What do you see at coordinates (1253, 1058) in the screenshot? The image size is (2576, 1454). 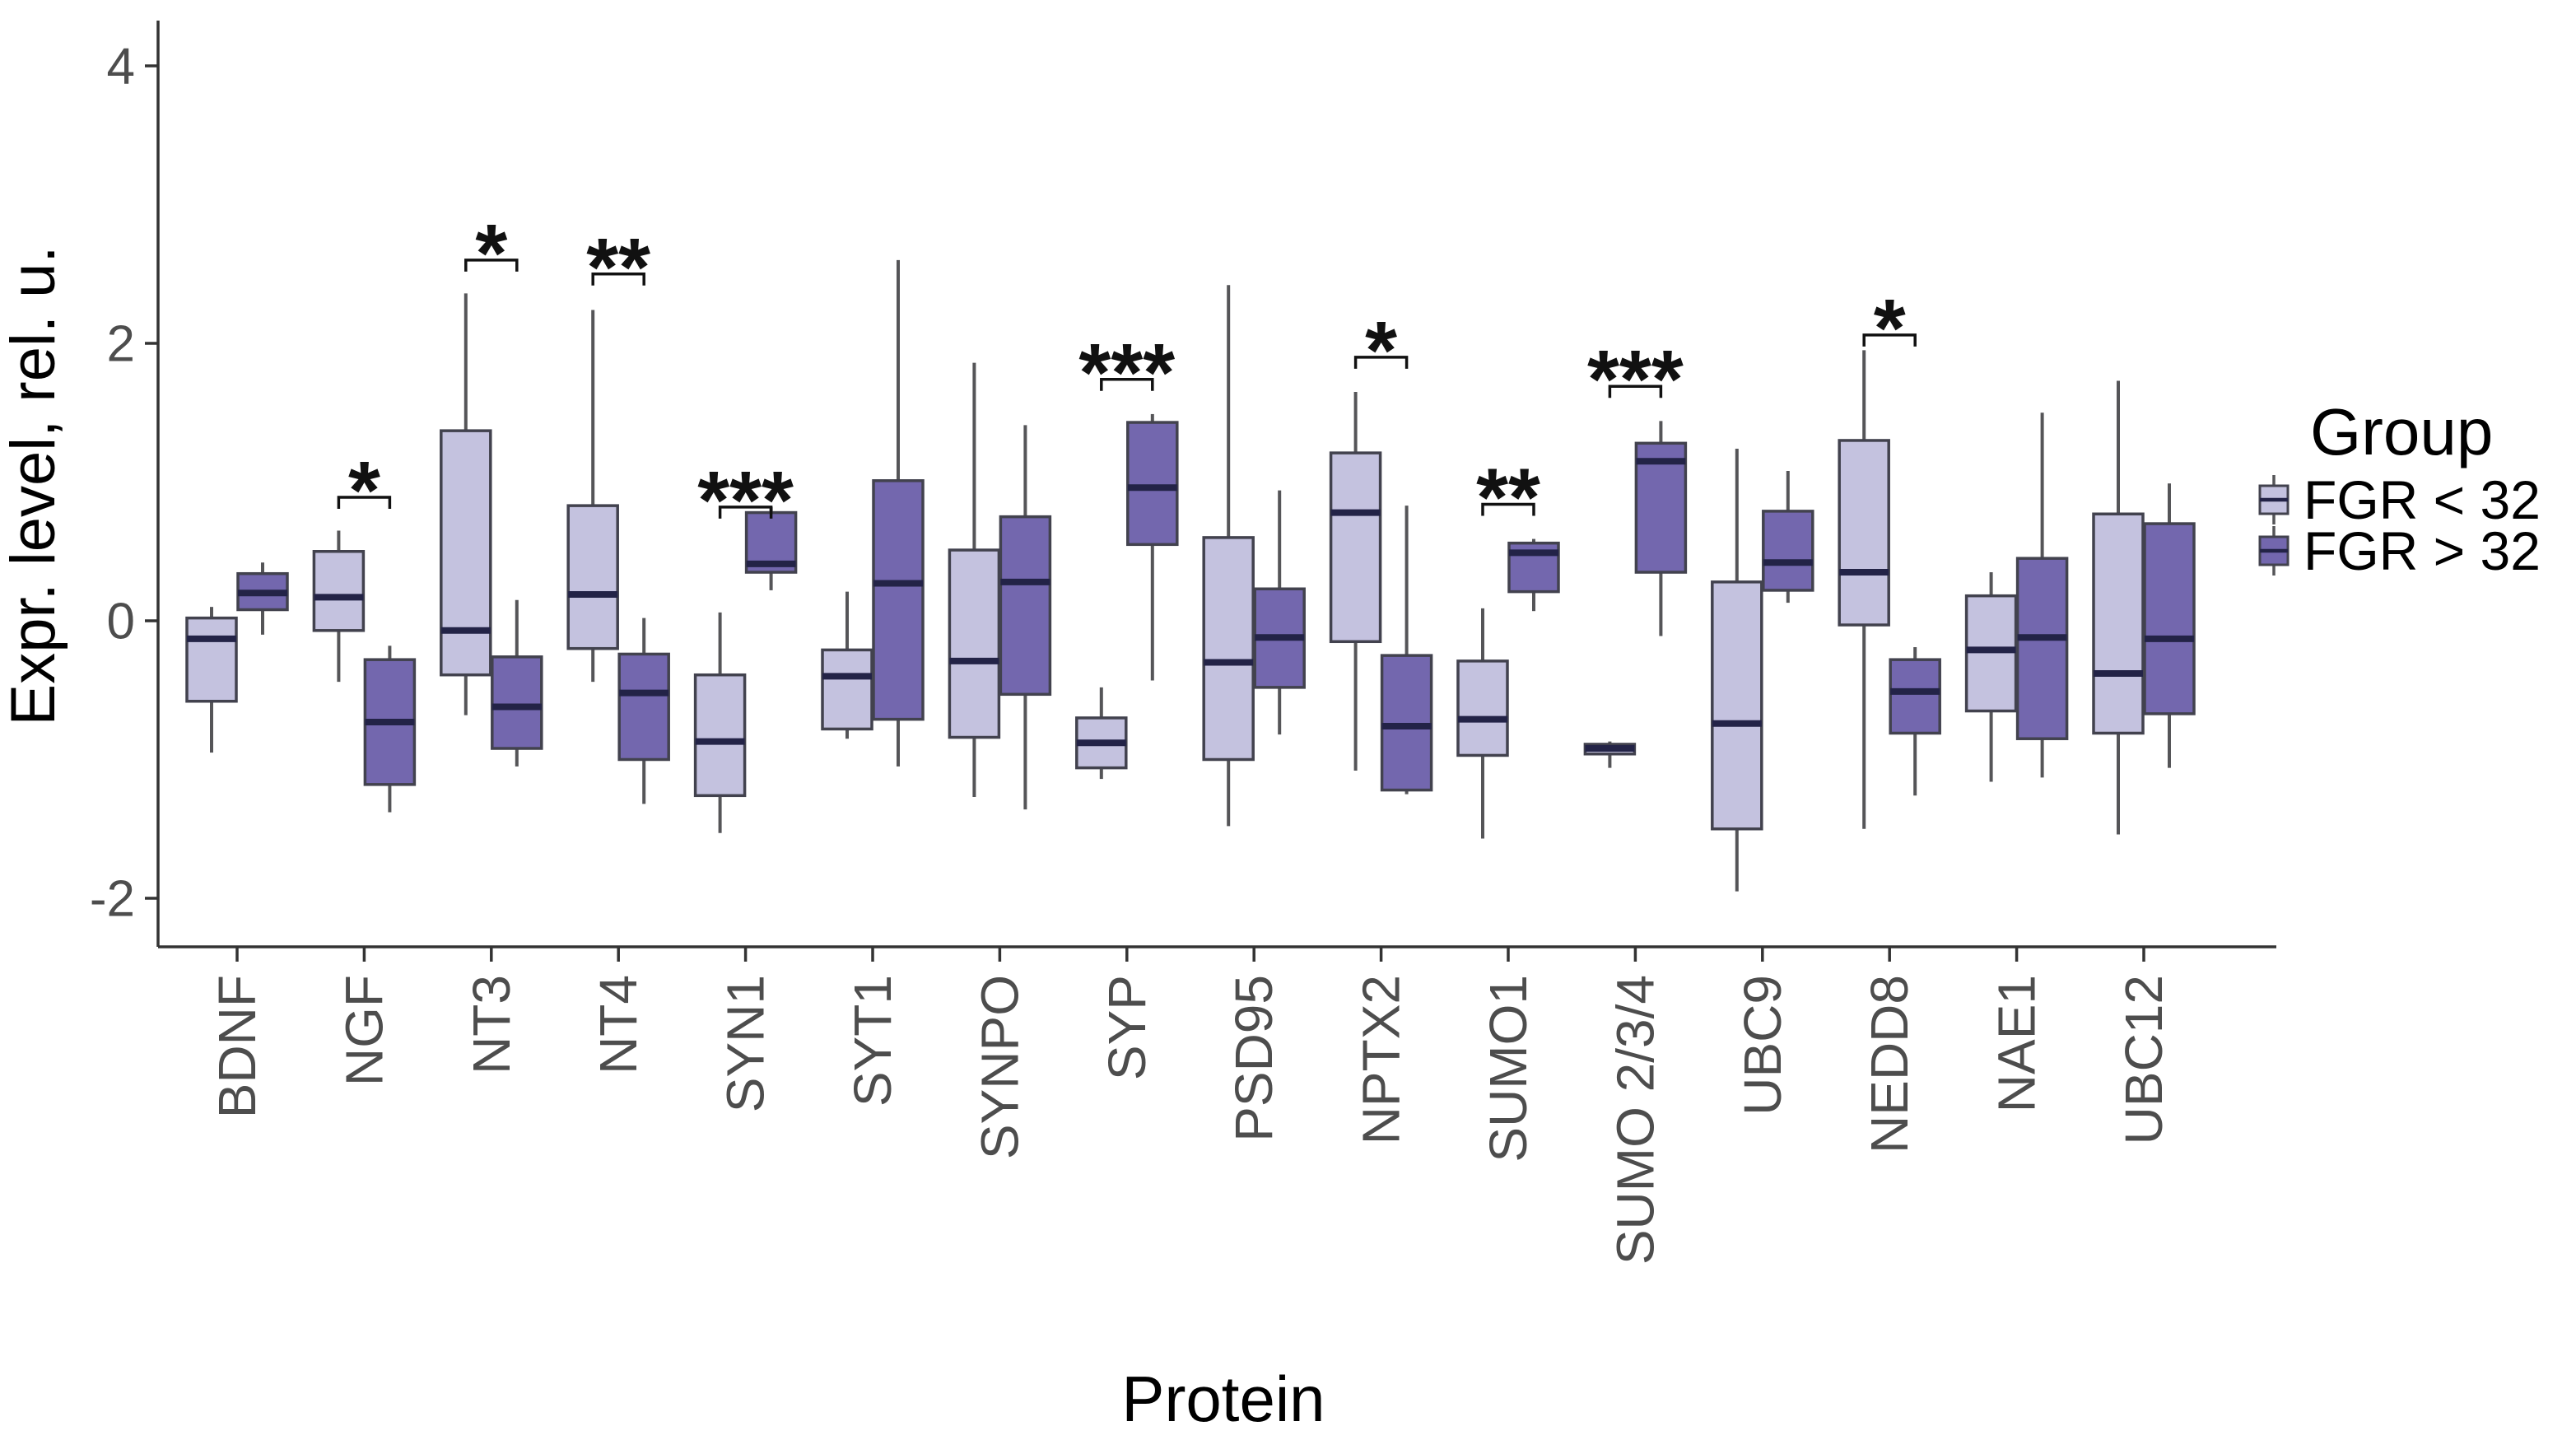 I see `x-tick-label-psd95: PSD95` at bounding box center [1253, 1058].